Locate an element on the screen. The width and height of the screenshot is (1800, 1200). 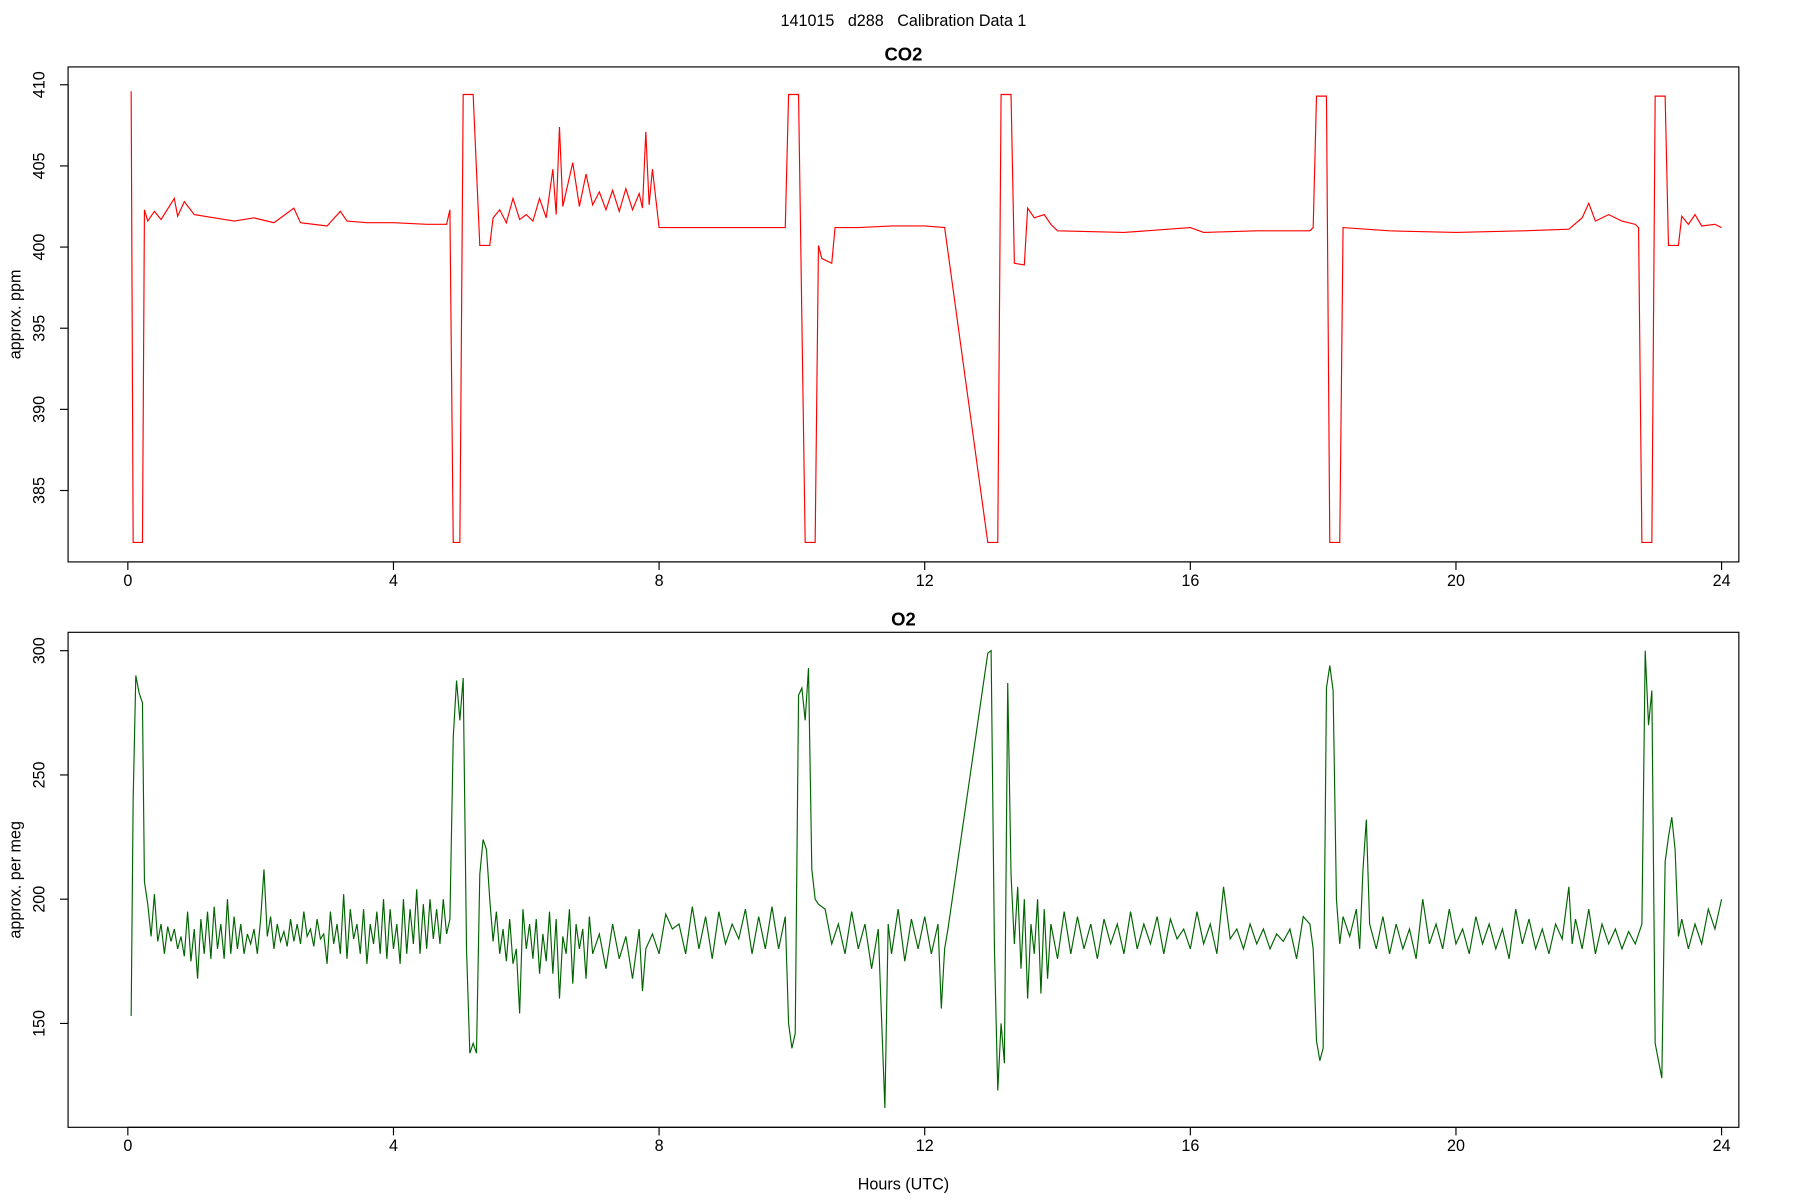
y-tick-label: 300 is located at coordinates (40, 650).